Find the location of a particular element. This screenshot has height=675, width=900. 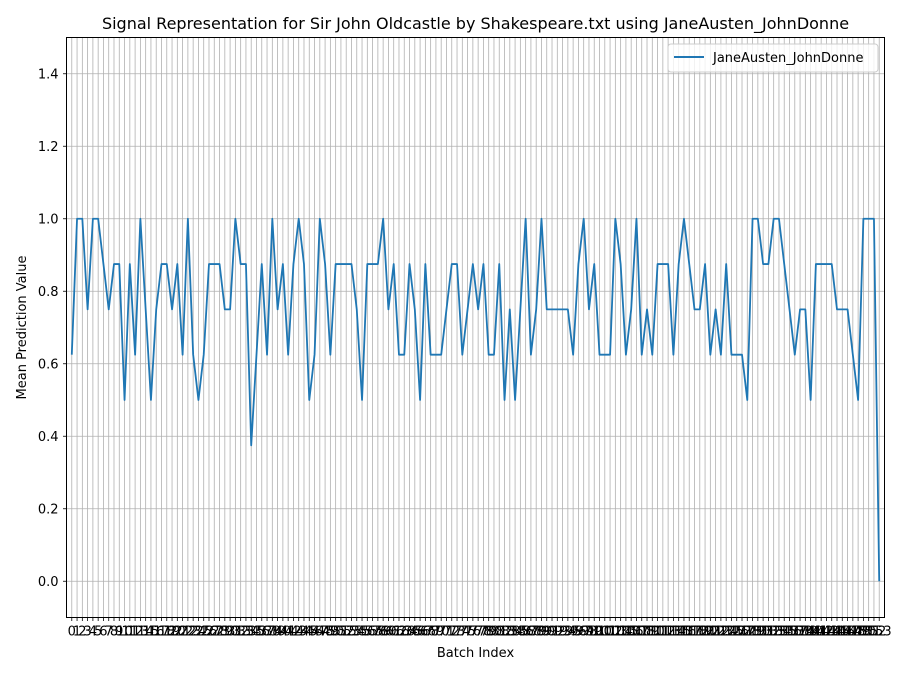

x-tick-label: 30 is located at coordinates (230, 632).